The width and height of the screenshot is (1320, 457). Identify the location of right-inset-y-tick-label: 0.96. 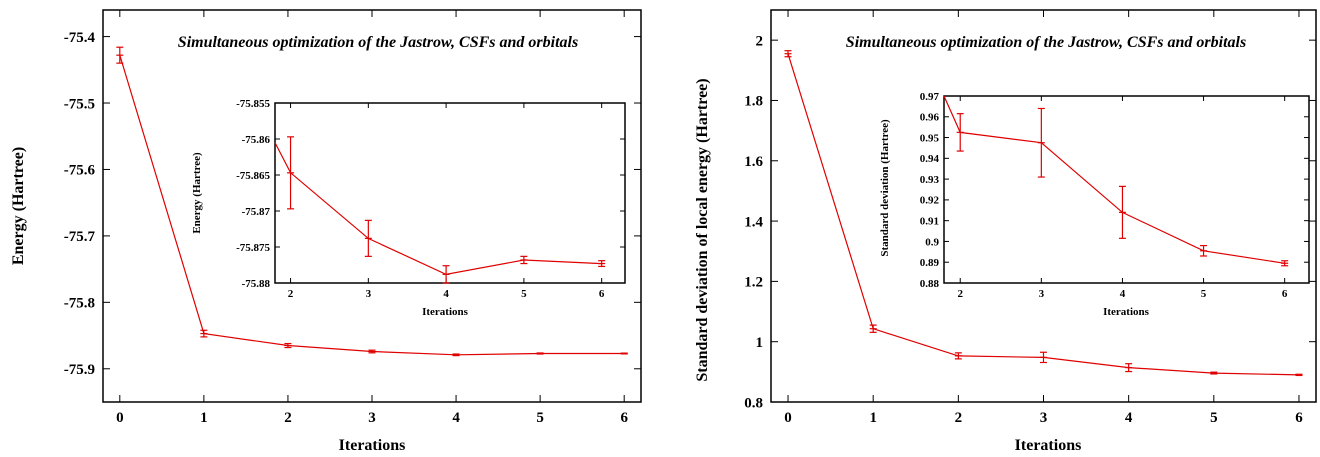
(930, 118).